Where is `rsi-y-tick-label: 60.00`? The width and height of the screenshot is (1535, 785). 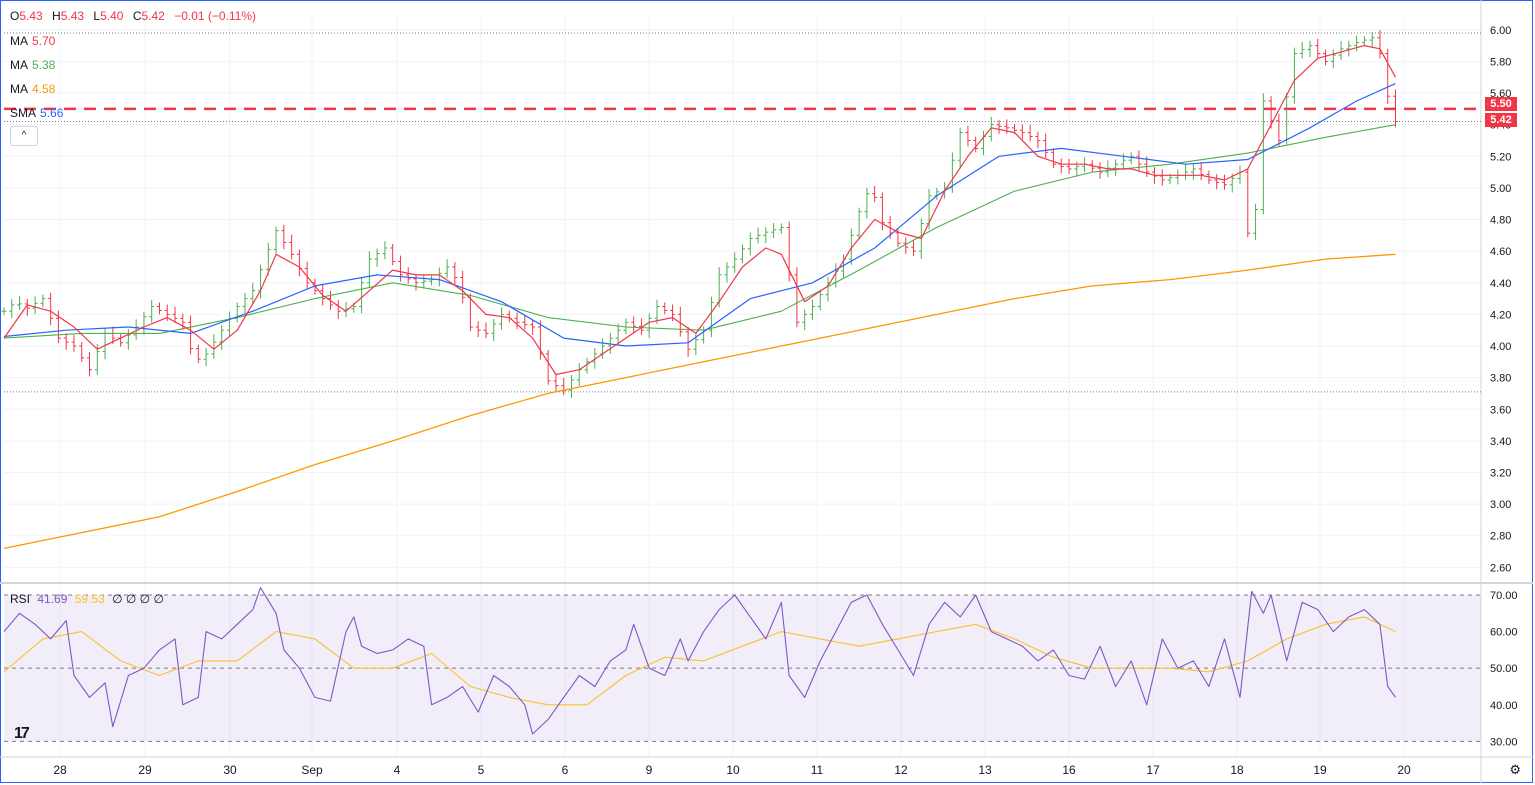
rsi-y-tick-label: 60.00 is located at coordinates (1504, 633).